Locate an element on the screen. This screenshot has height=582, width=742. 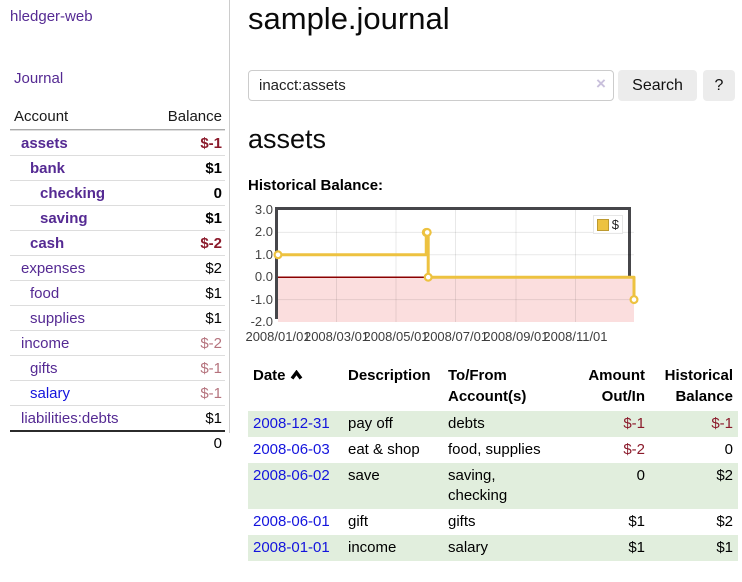
x-axis-tick-label: 2008/07/01 is located at coordinates (455, 336).